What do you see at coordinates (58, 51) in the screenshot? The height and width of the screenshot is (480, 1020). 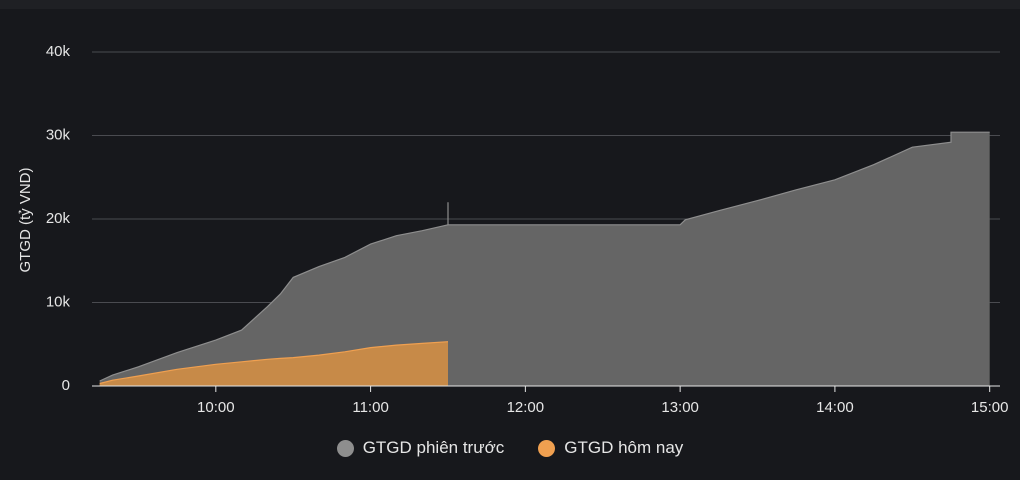 I see `y-tick-label: 40k` at bounding box center [58, 51].